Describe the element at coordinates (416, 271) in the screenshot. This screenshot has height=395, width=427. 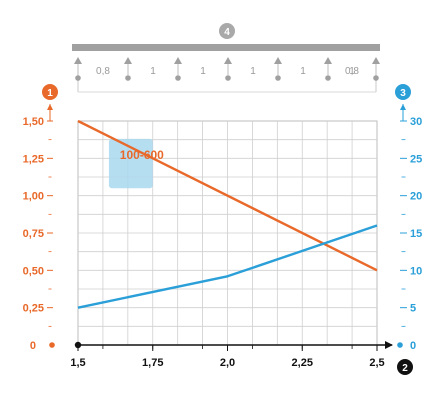
I see `right-tick-label: 10` at that location.